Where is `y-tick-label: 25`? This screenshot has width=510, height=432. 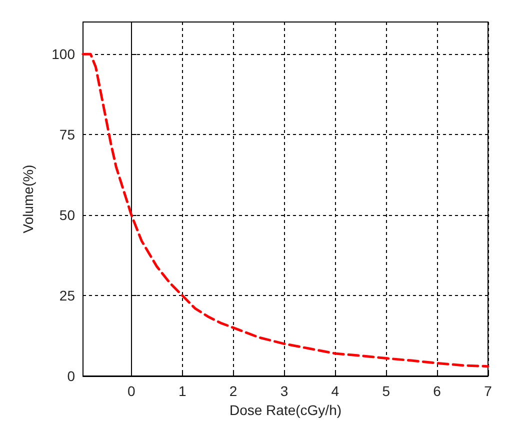
y-tick-label: 25 is located at coordinates (67, 296).